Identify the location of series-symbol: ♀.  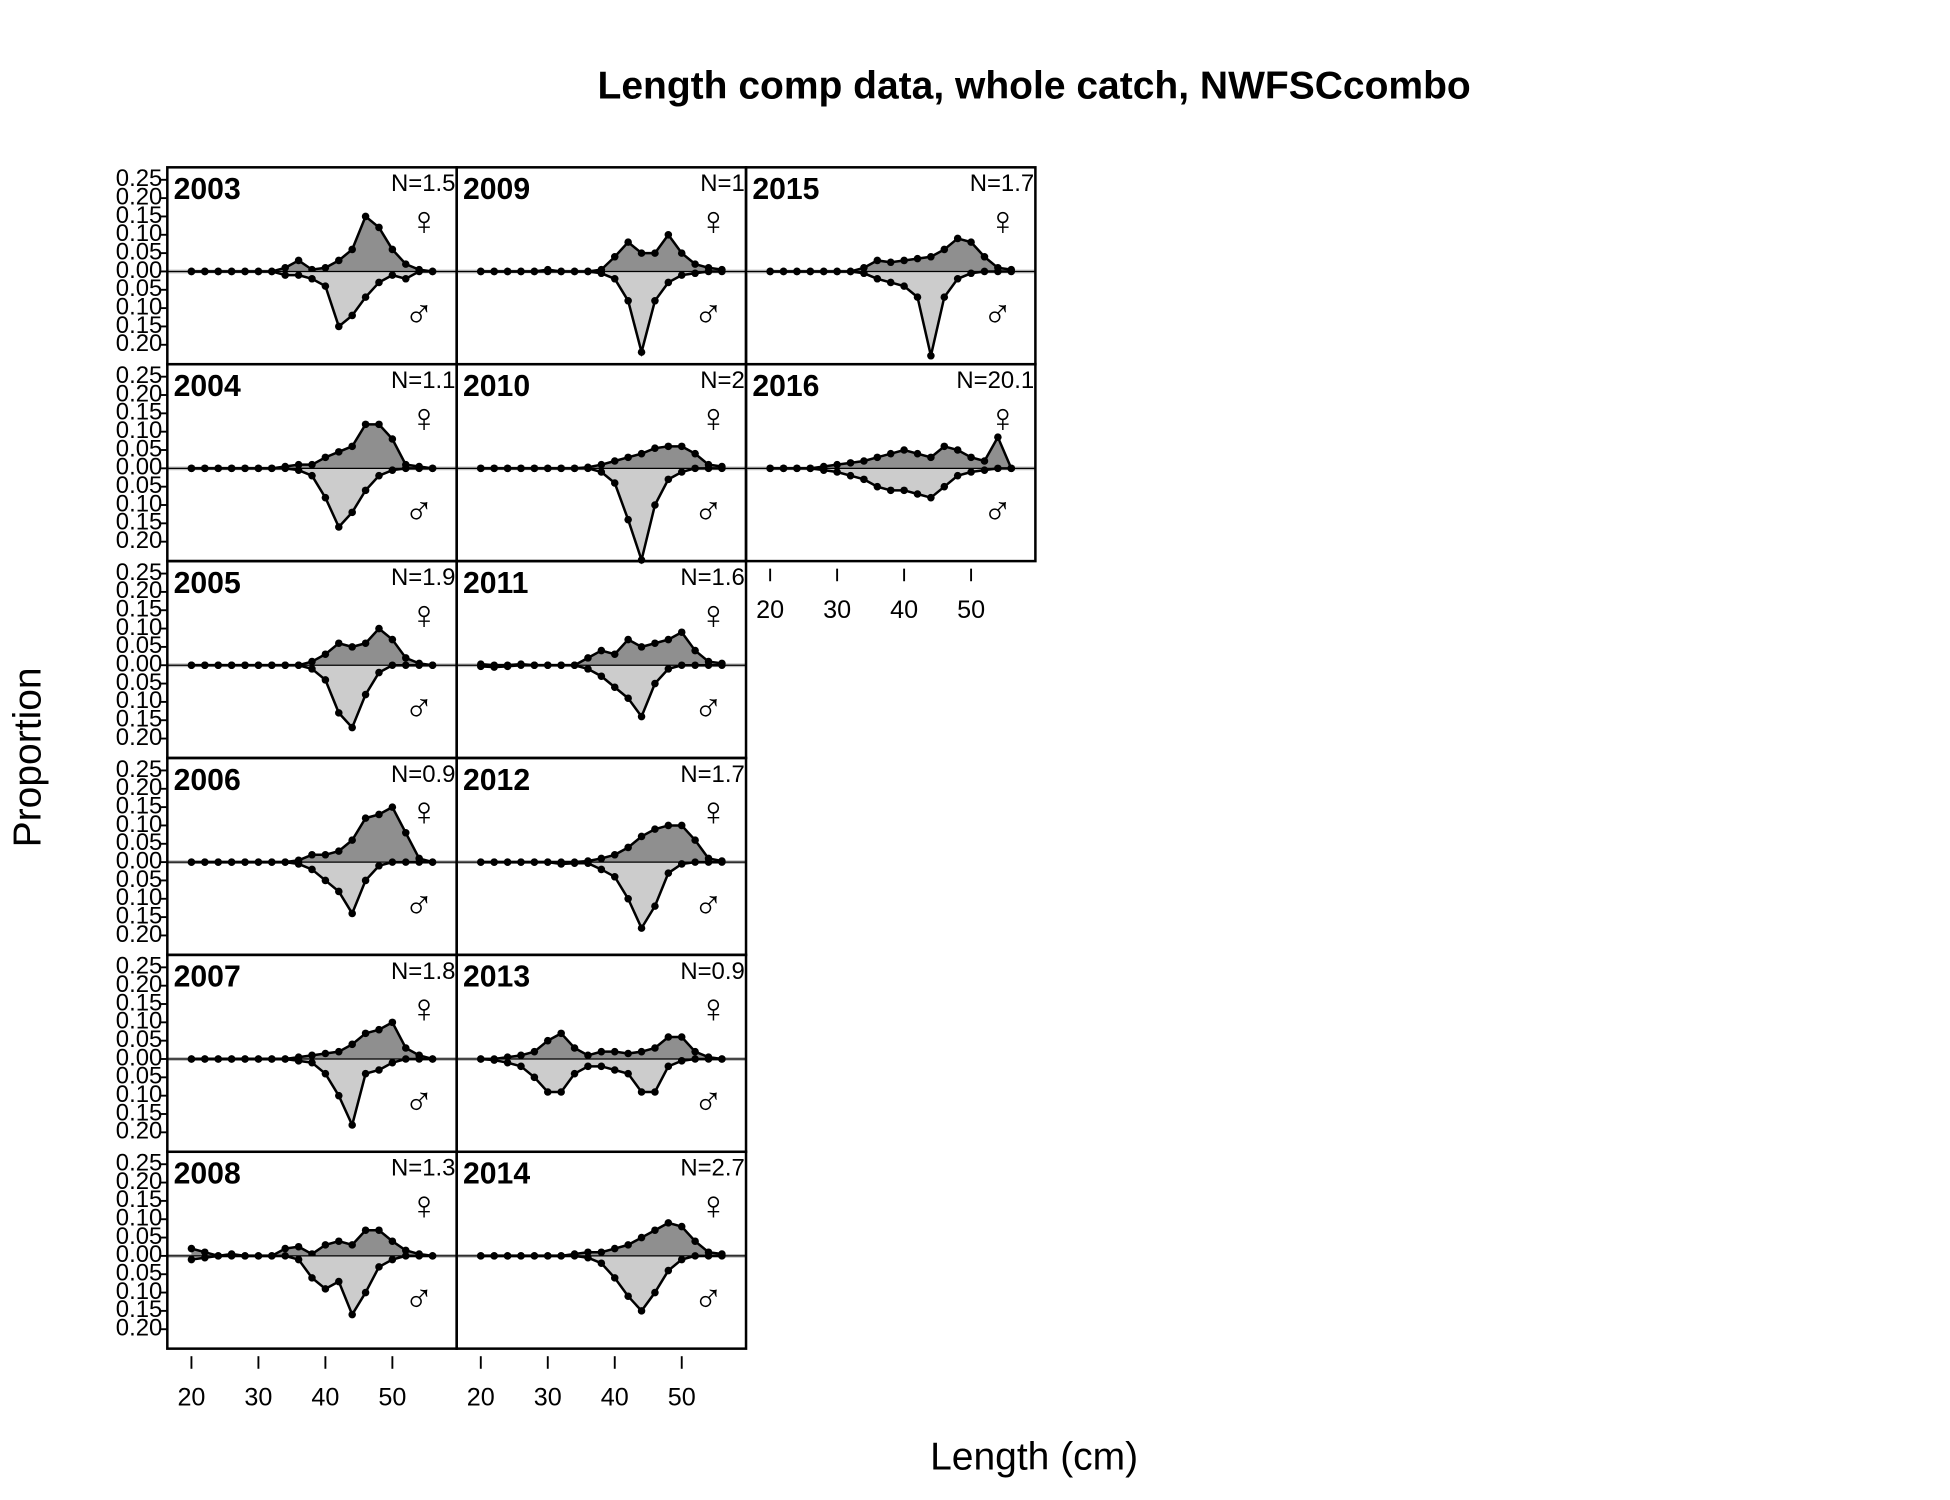
(713, 811).